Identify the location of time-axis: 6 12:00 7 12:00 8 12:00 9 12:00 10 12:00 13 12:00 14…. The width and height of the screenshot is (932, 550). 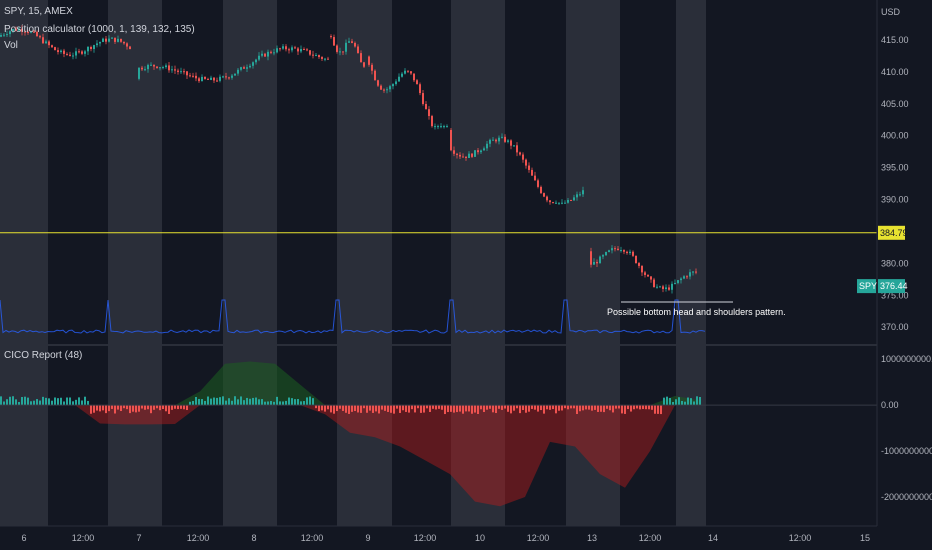
(466, 537).